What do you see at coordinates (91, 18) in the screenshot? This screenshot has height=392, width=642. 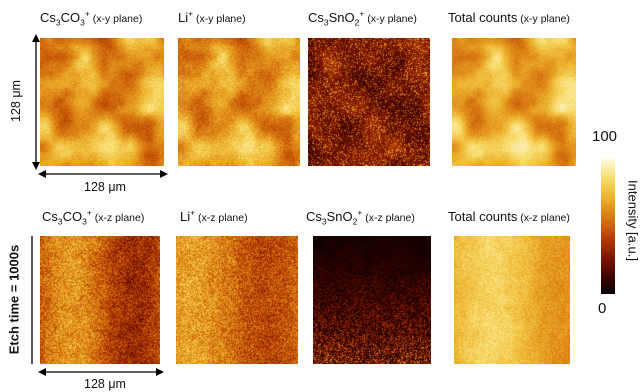 I see `panel-title-cs3co3-xy: Cs3CO3+ (x-y plane)` at bounding box center [91, 18].